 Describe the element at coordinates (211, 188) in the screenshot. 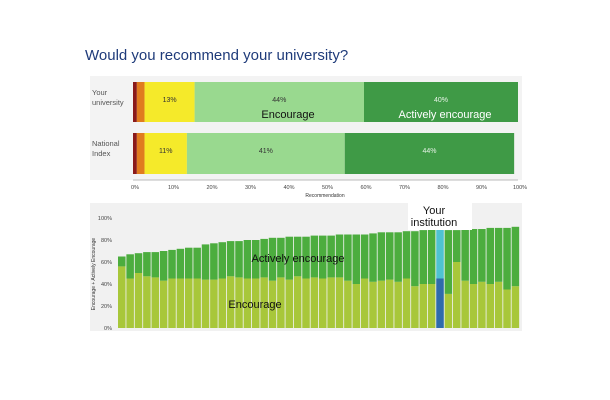

I see `x-tick-label: 20%` at that location.